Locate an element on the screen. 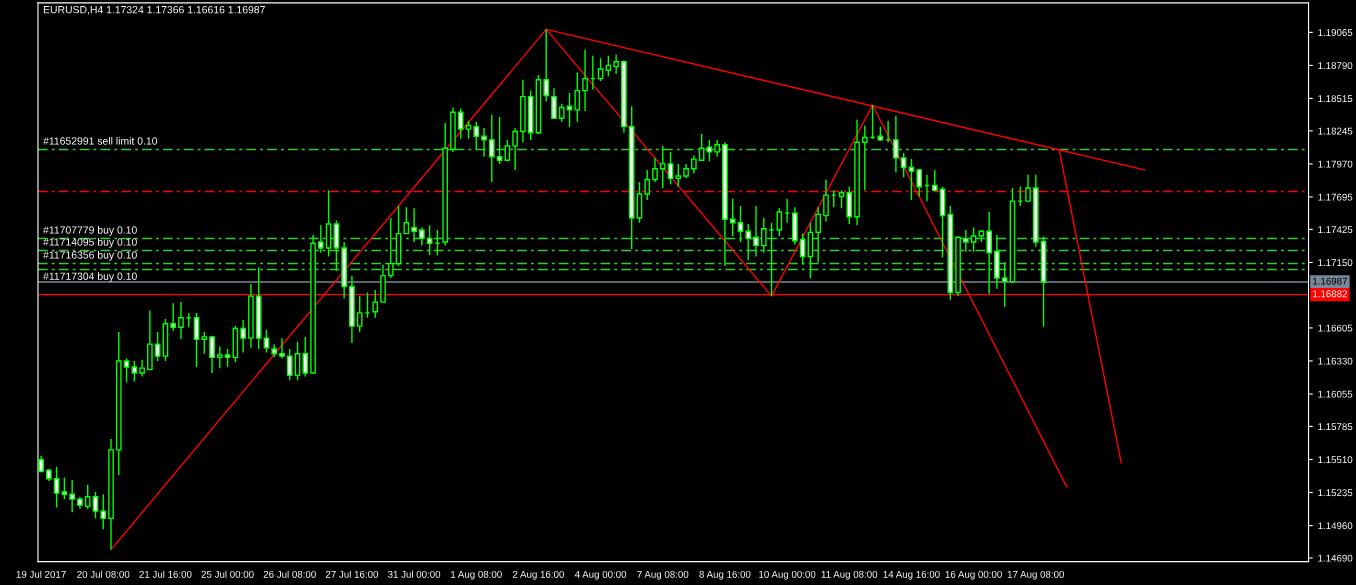 This screenshot has height=585, width=1356. ref-line-label: #11717304 buy 0.10 is located at coordinates (90, 277).